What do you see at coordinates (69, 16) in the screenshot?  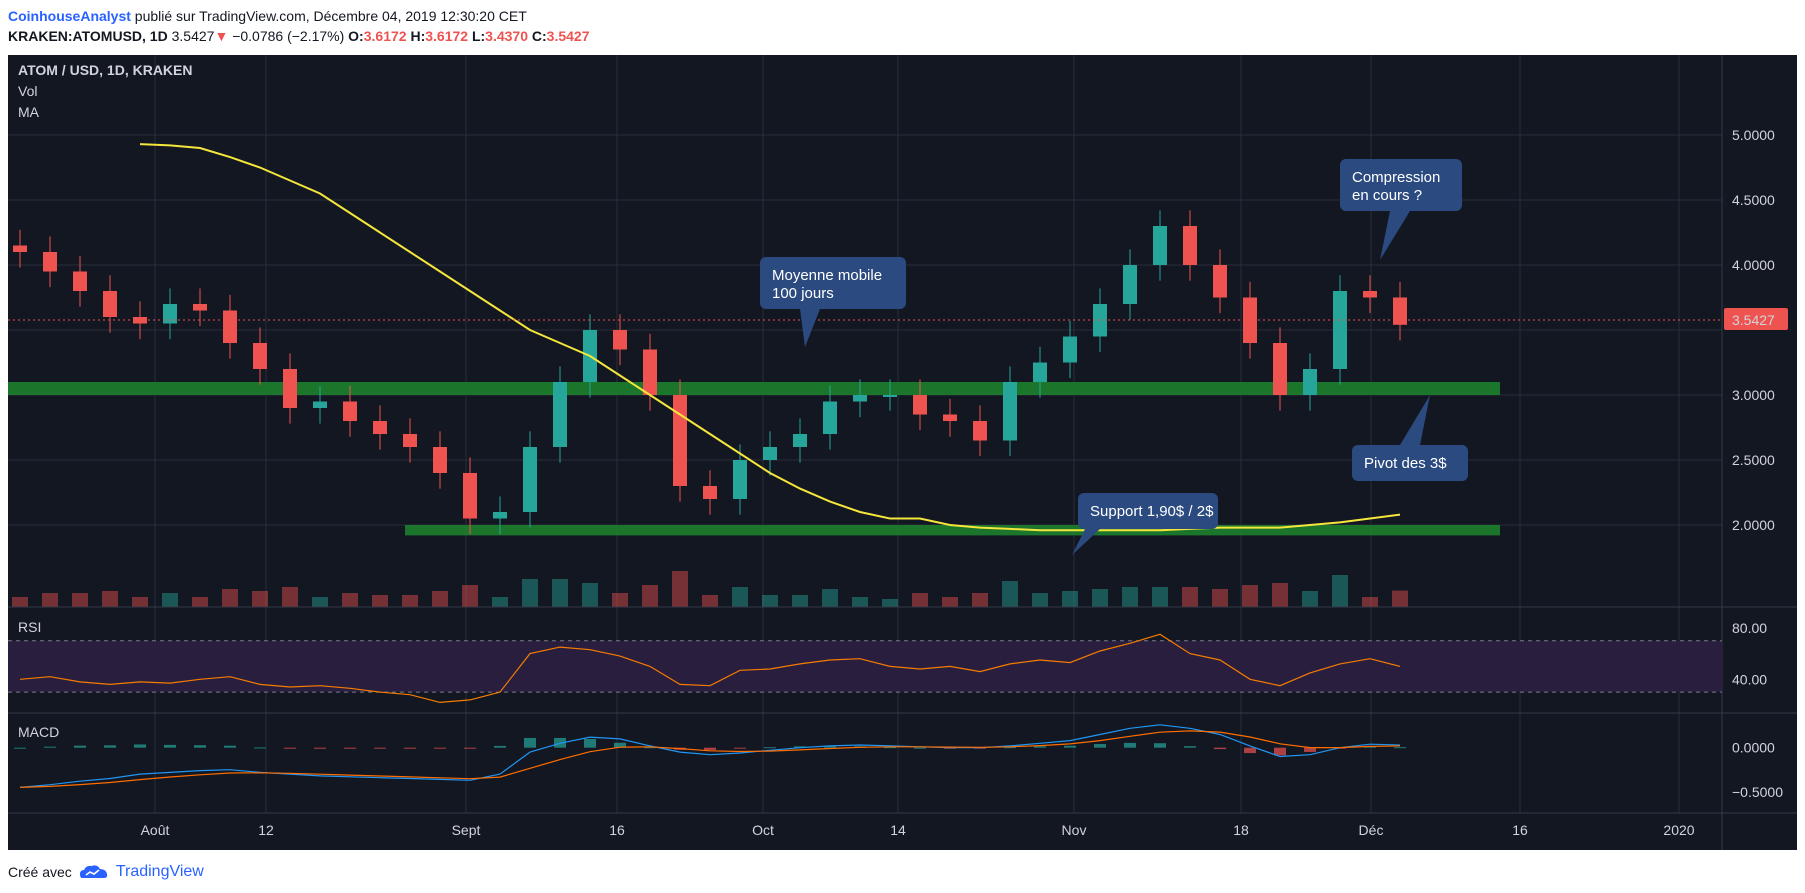 I see `author-link: CoinhouseAnalyst` at bounding box center [69, 16].